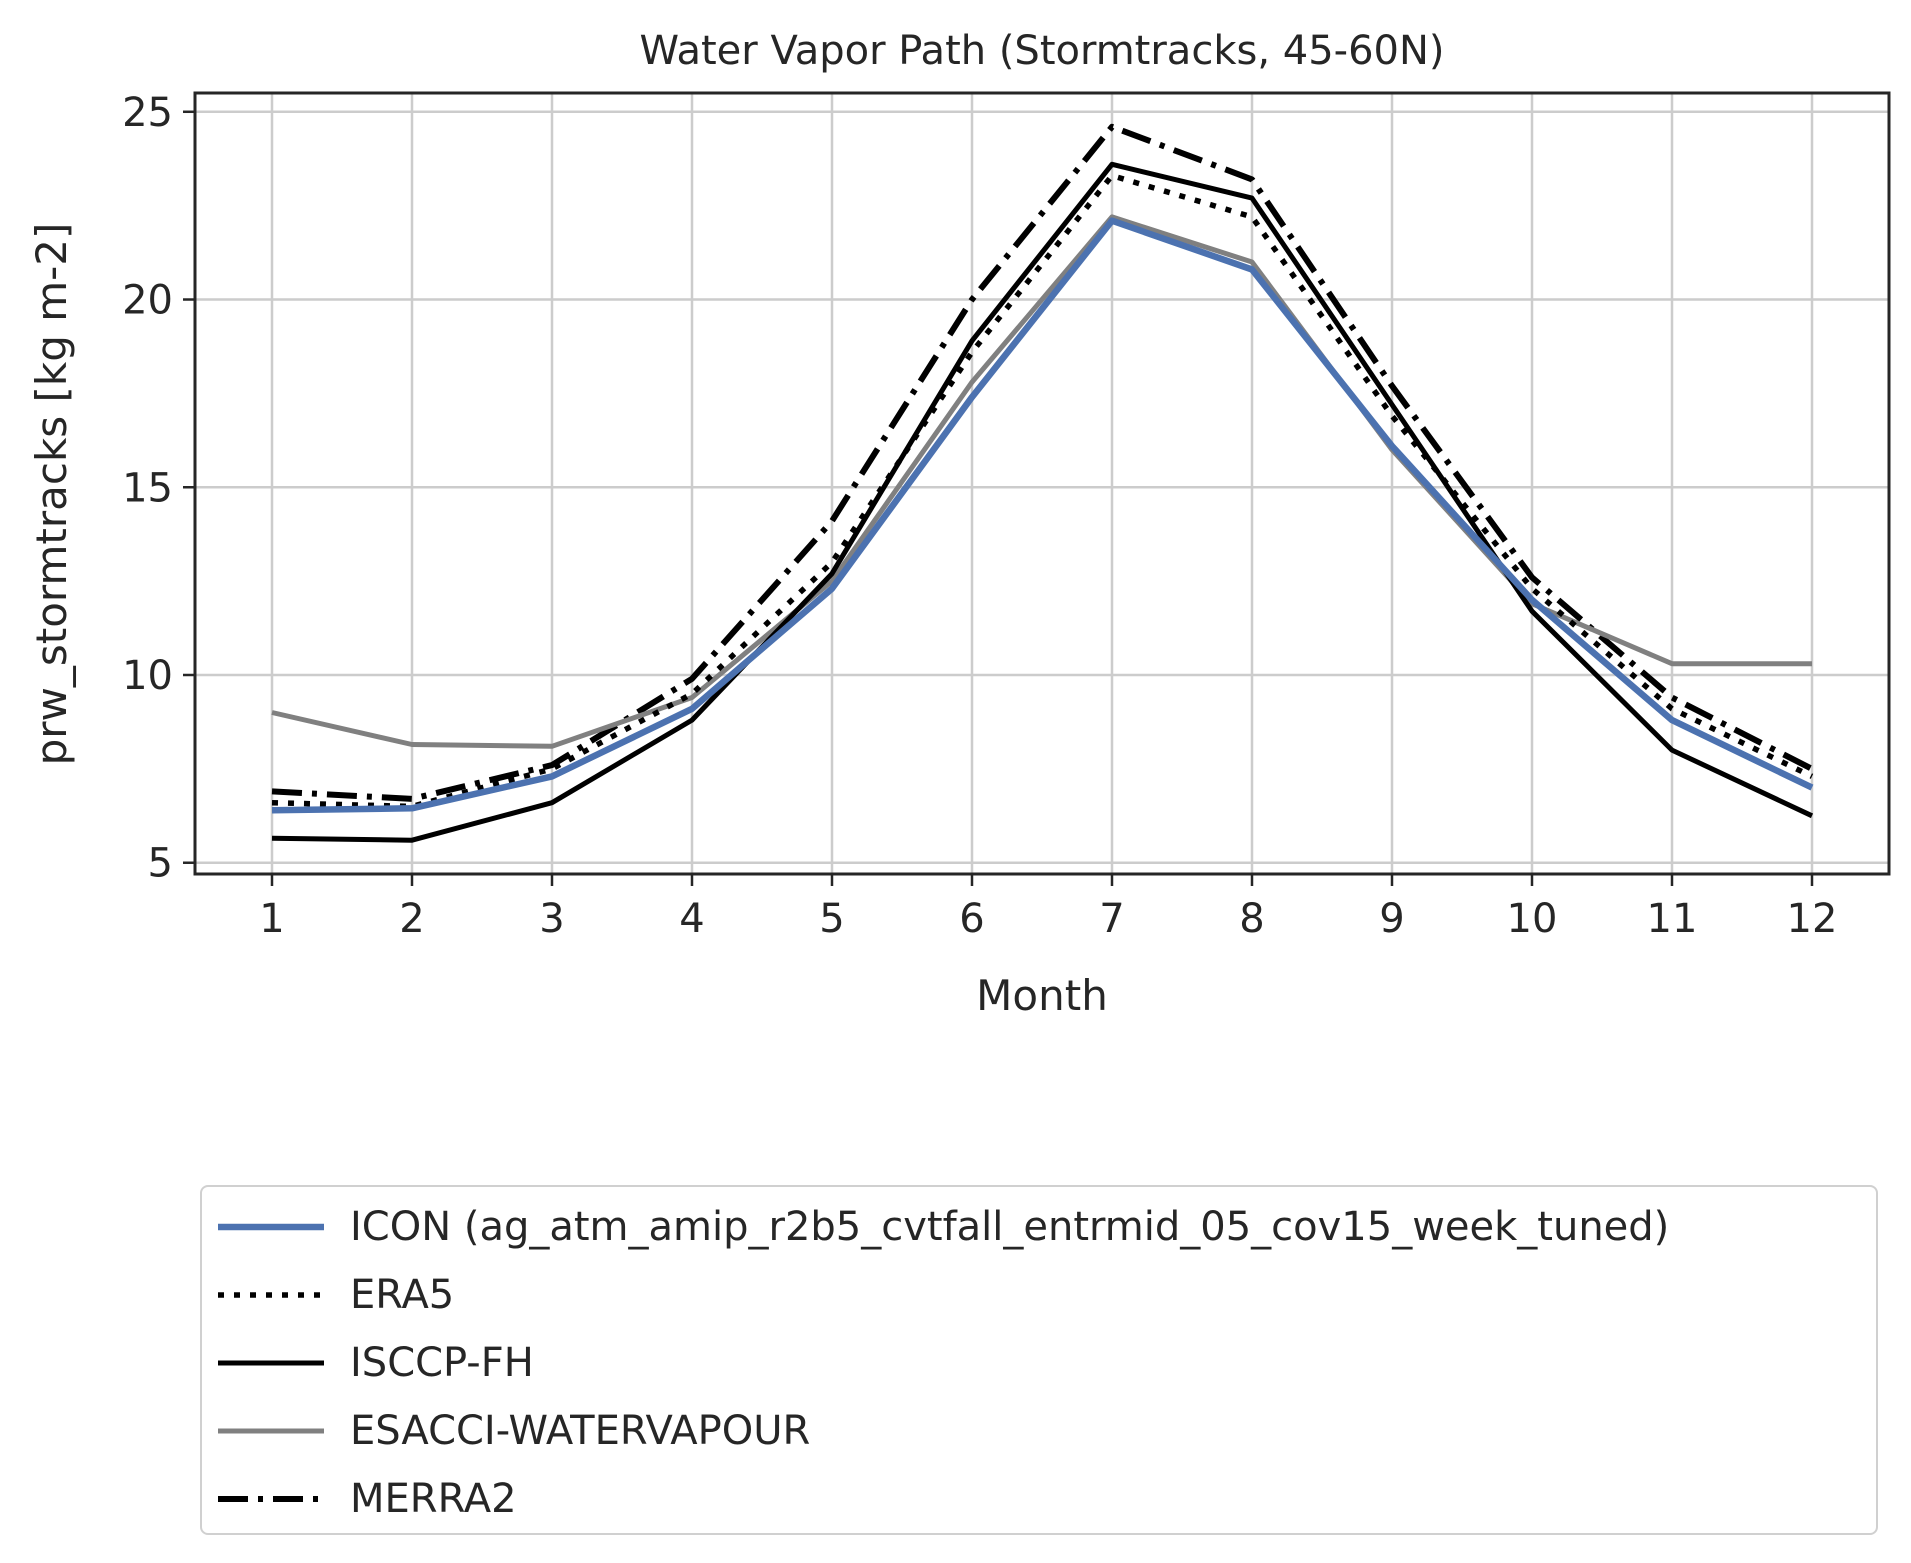 The width and height of the screenshot is (1911, 1563). What do you see at coordinates (433, 1499) in the screenshot?
I see `legend-label: MERRA2` at bounding box center [433, 1499].